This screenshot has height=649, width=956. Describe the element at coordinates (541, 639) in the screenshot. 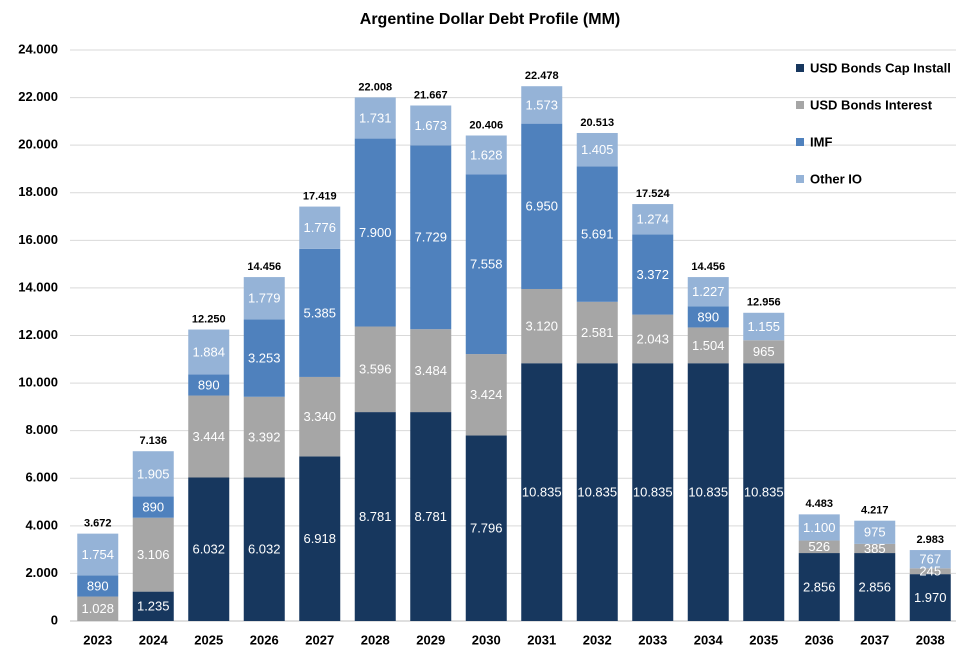

I see `x-tick-label: 2031` at that location.